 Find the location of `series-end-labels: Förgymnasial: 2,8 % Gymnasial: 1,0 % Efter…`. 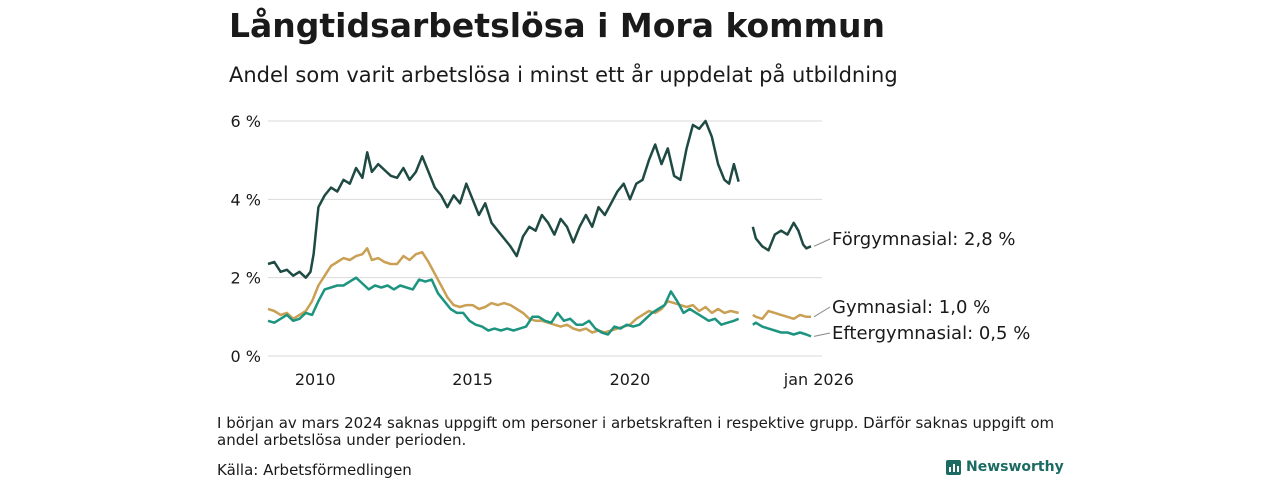

series-end-labels: Förgymnasial: 2,8 % Gymnasial: 1,0 % Efter… is located at coordinates (921, 286).